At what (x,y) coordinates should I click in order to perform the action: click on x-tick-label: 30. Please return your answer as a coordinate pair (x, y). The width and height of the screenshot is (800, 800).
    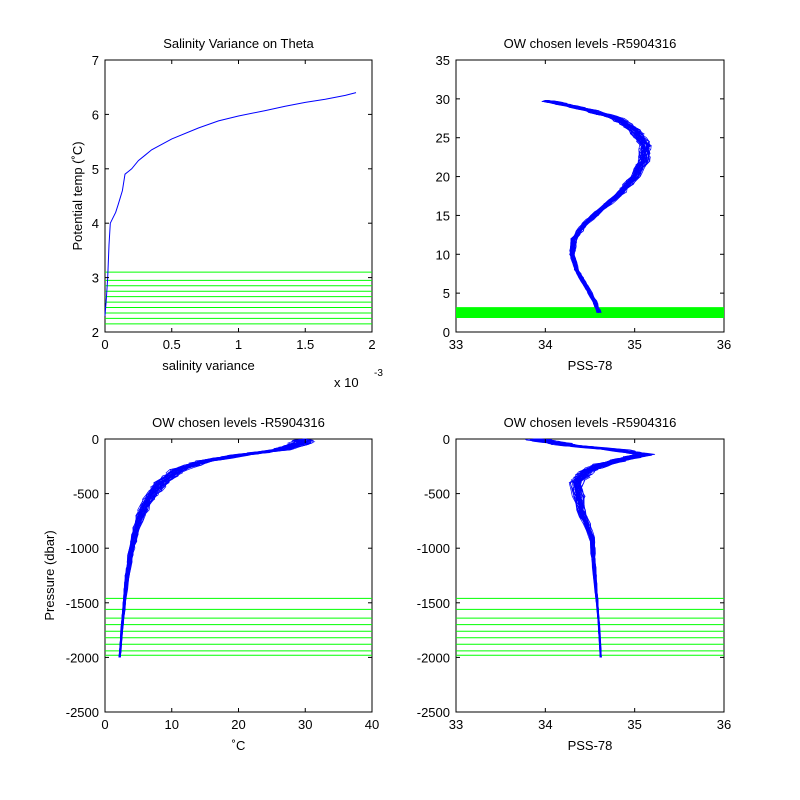
    Looking at the image, I should click on (305, 724).